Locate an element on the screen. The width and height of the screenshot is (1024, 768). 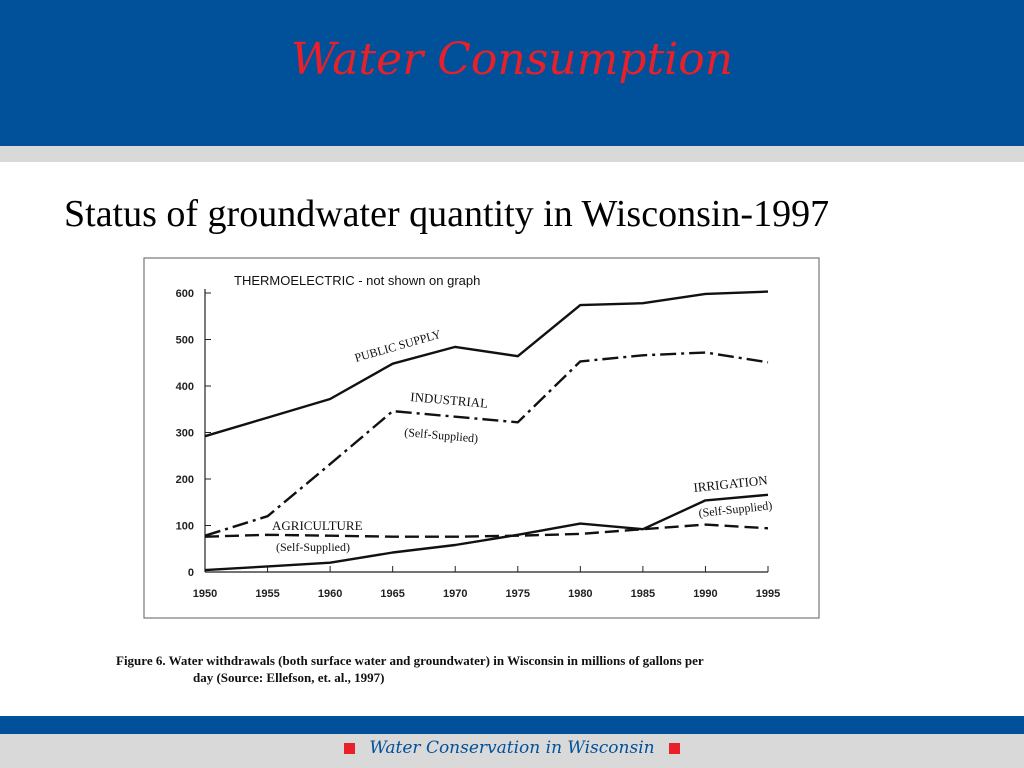
x-tick-label: 1995 is located at coordinates (768, 594).